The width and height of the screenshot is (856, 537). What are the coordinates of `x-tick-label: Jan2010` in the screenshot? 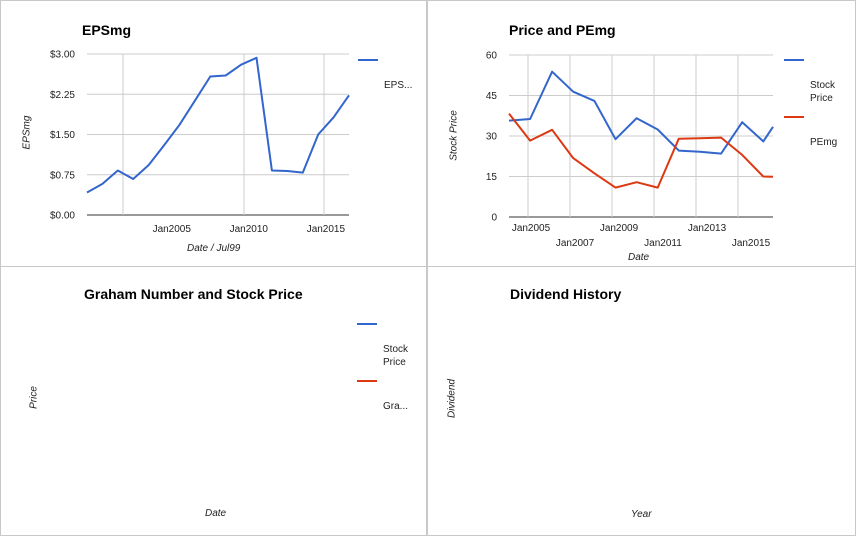 It's located at (249, 229).